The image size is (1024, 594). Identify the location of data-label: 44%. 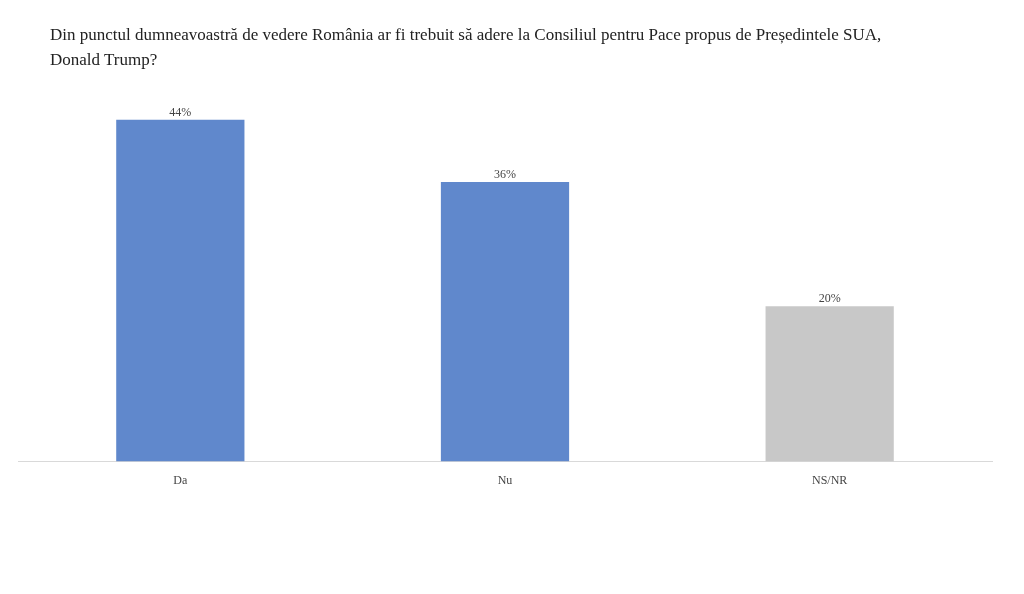
(180, 111).